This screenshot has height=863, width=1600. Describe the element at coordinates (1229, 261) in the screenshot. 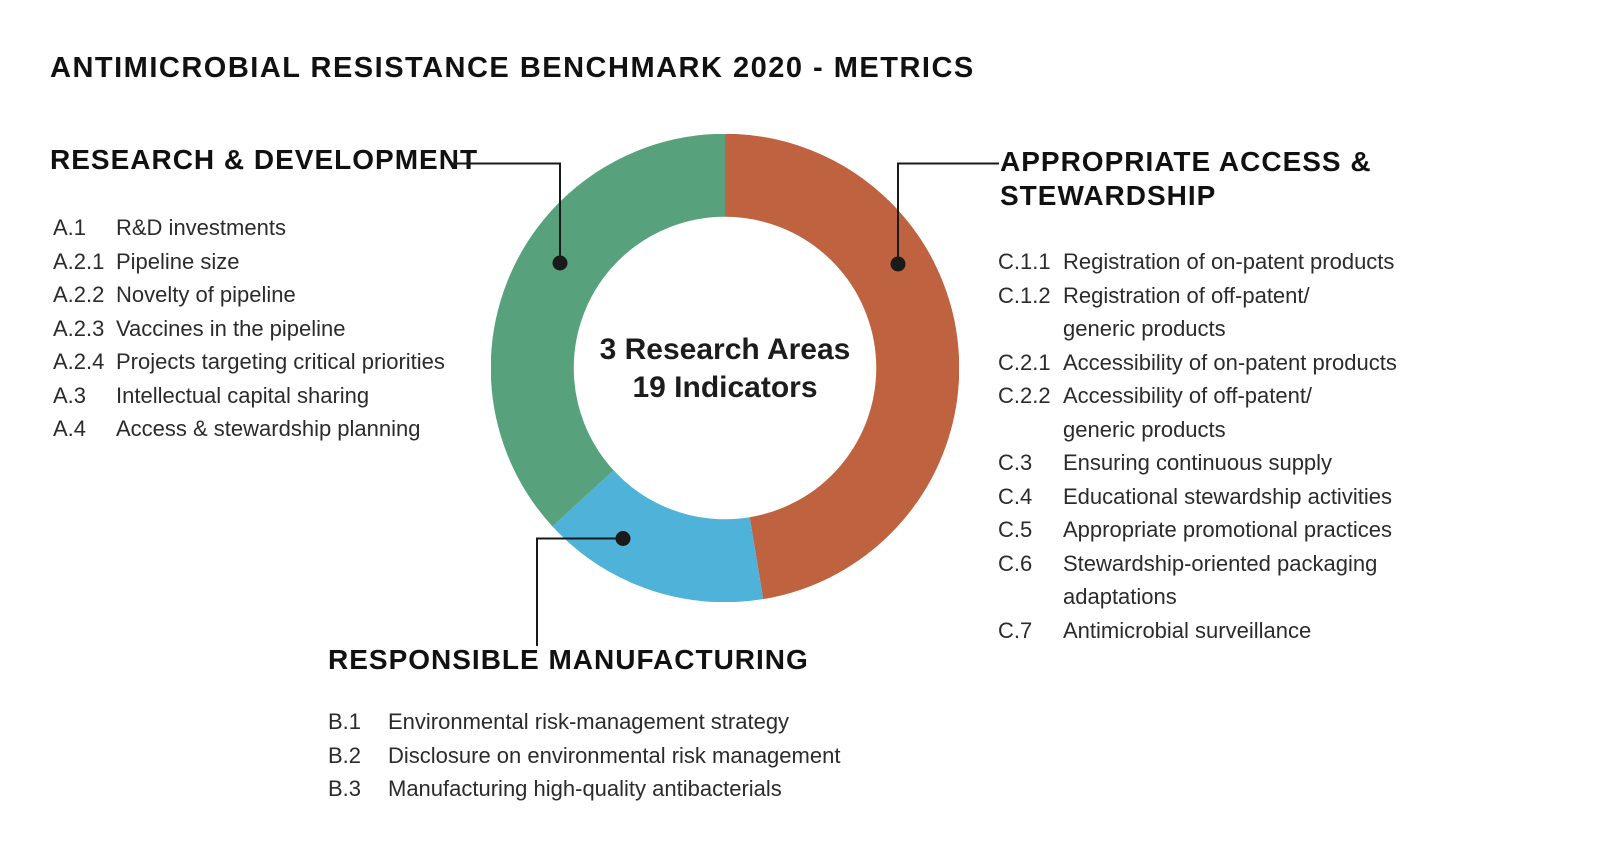

I see `indicator-text: Registration of on-patent products` at that location.